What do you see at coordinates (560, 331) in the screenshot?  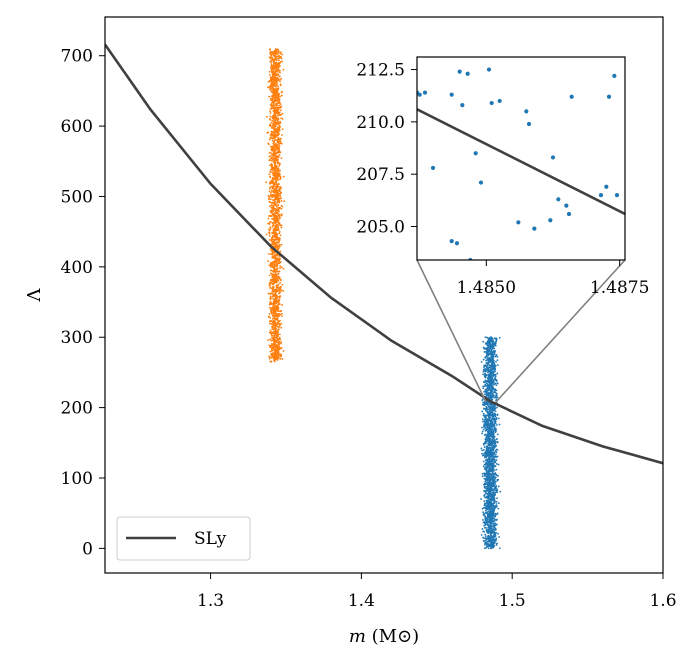 I see `inset-connector-right` at bounding box center [560, 331].